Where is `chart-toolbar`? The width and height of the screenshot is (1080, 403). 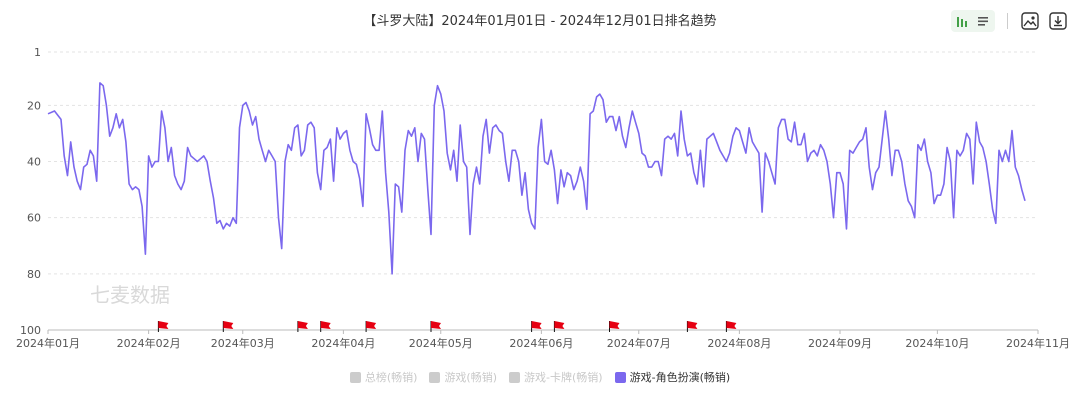 chart-toolbar is located at coordinates (1009, 21).